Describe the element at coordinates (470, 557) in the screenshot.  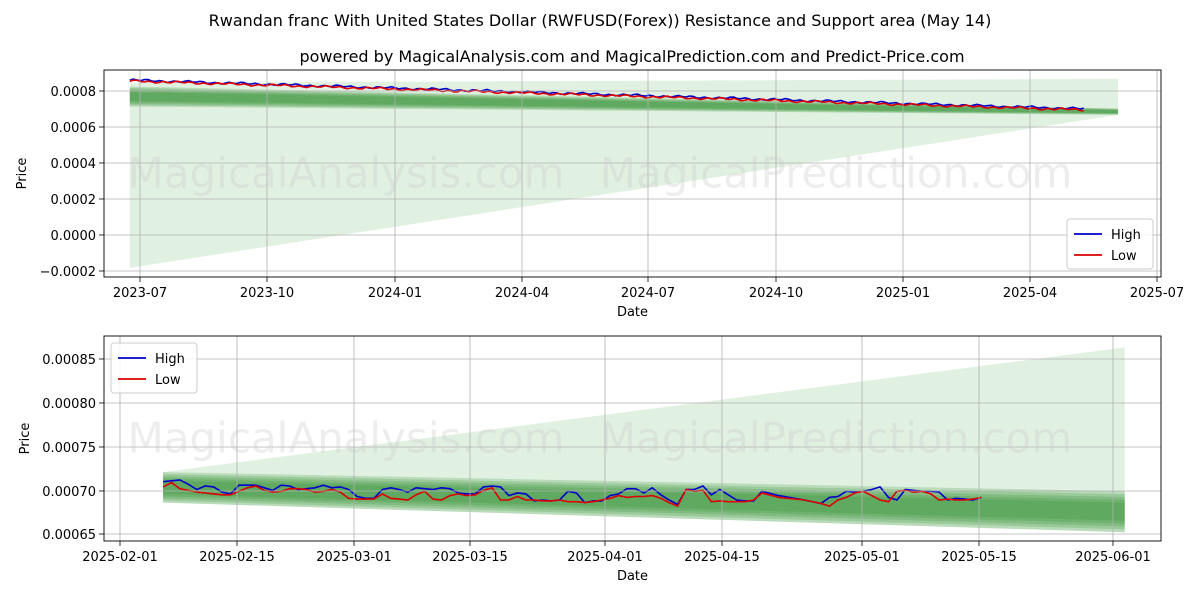
I see `x-tick-label: 2025-03-15` at that location.